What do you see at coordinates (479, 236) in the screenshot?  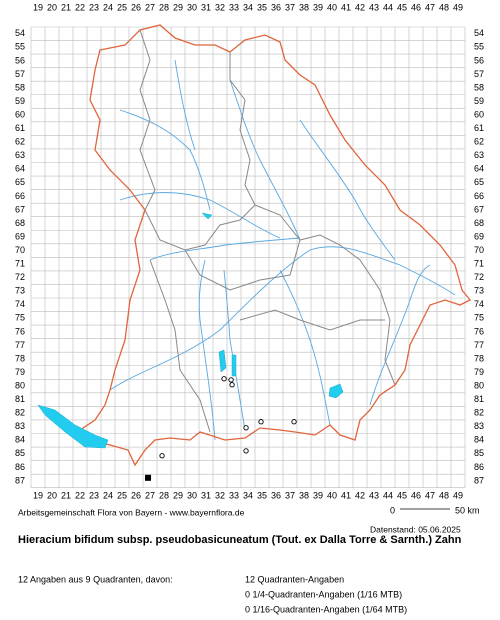 I see `row-label: 69` at bounding box center [479, 236].